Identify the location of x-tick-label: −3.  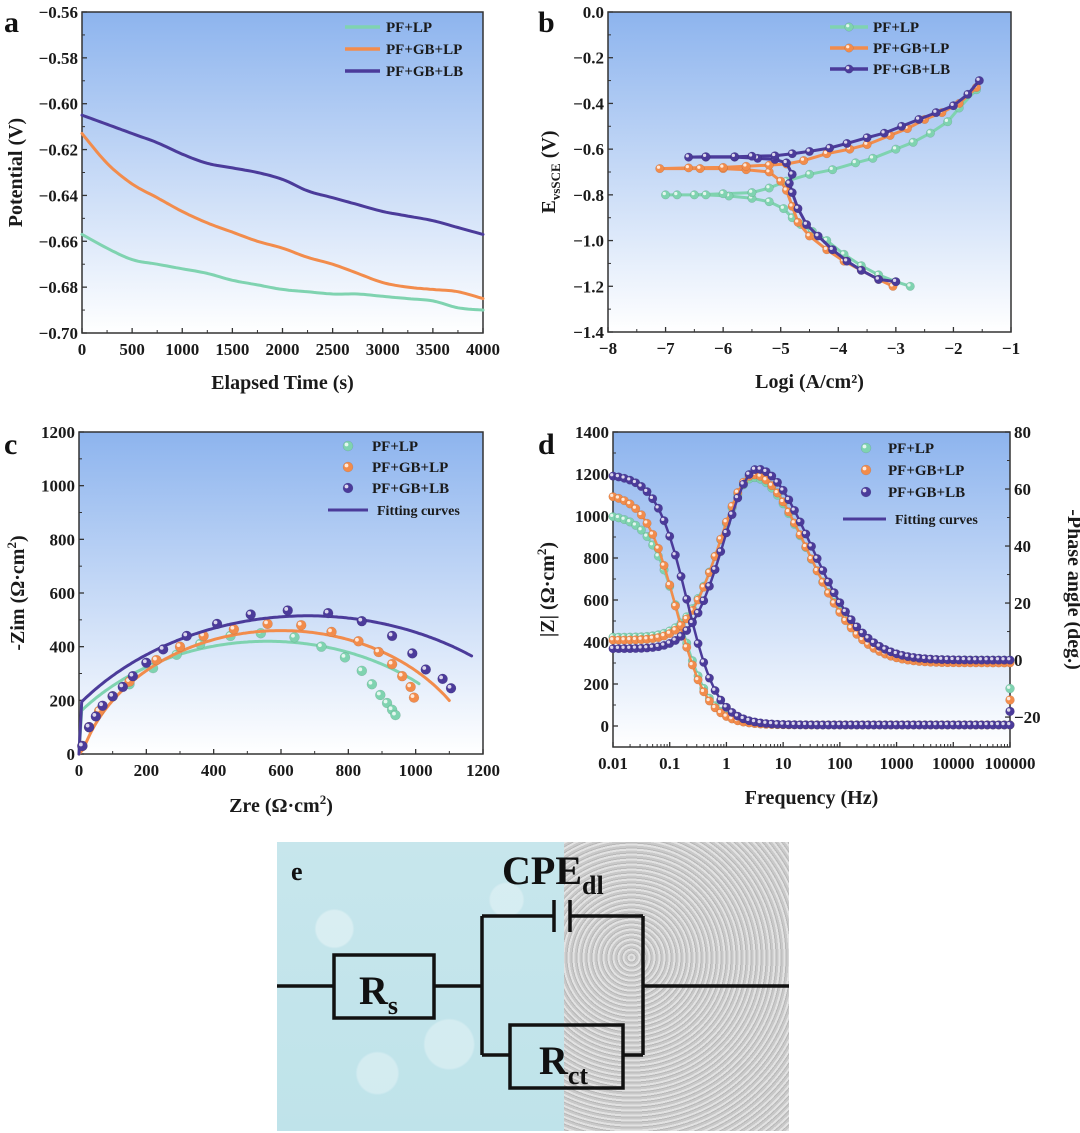
(896, 348).